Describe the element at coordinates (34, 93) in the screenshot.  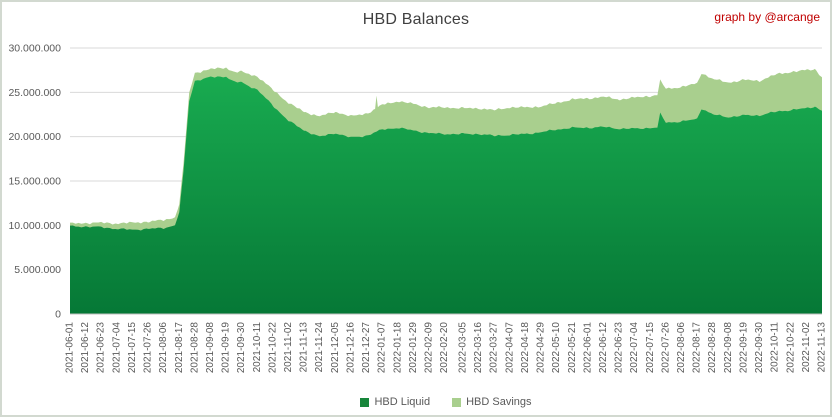
I see `y-axis-tick-label: 25.000.000` at that location.